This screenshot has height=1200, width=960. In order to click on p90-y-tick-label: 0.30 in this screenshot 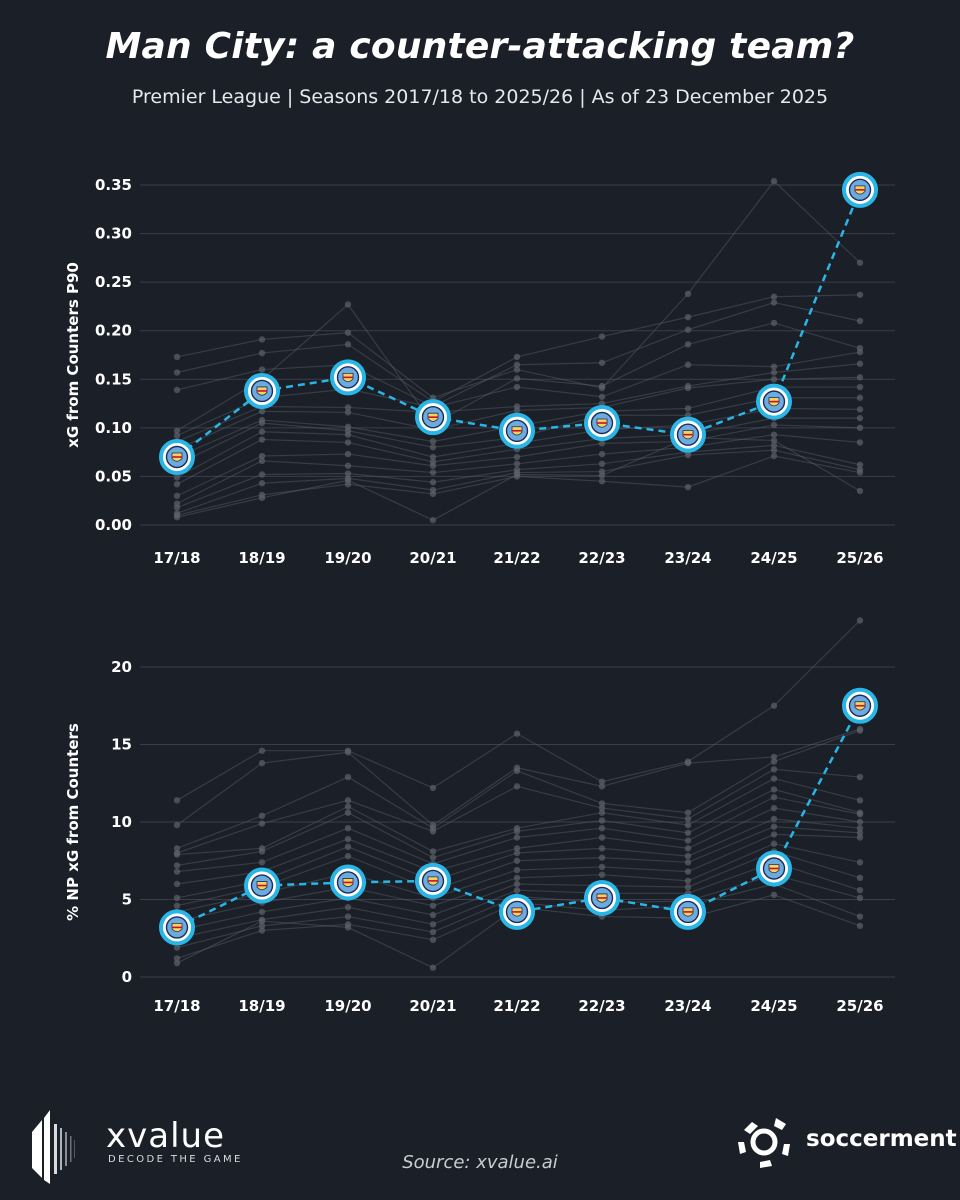, I will do `click(113, 234)`.